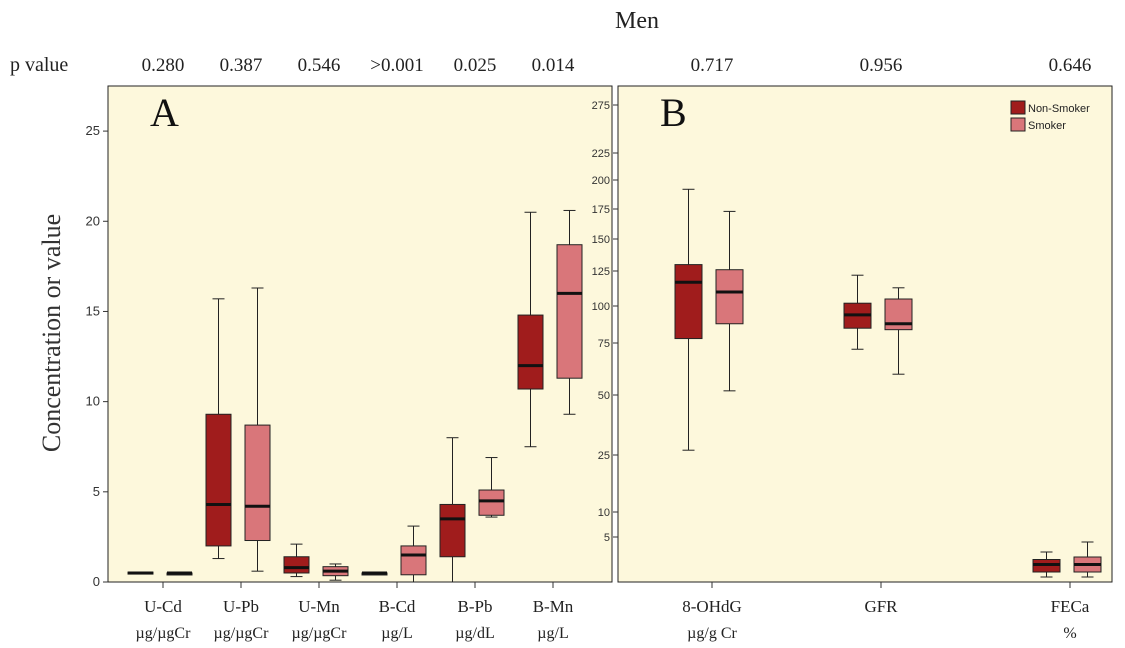 The width and height of the screenshot is (1125, 648). Describe the element at coordinates (163, 606) in the screenshot. I see `x-tick-label: U-Cd` at that location.